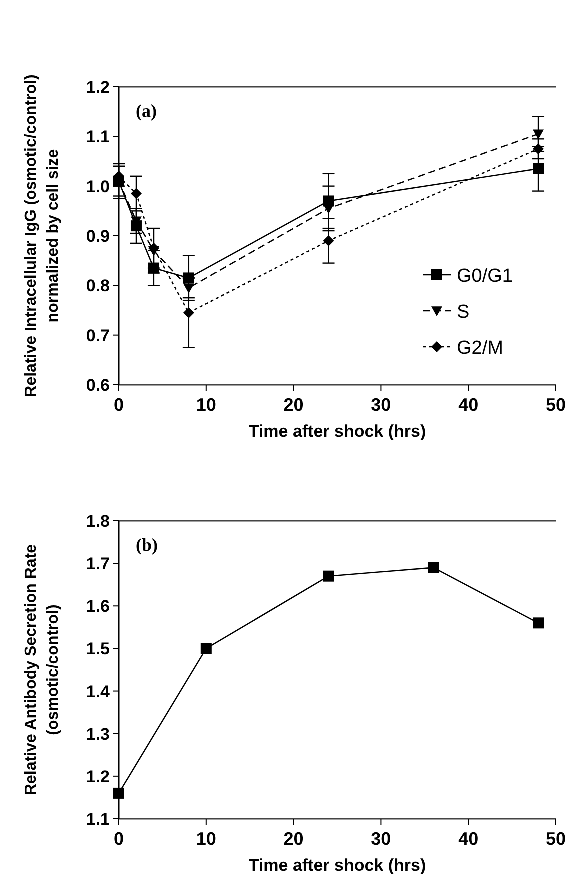 This screenshot has height=889, width=575. Describe the element at coordinates (98, 385) in the screenshot. I see `y-tick-label: 0.6` at that location.